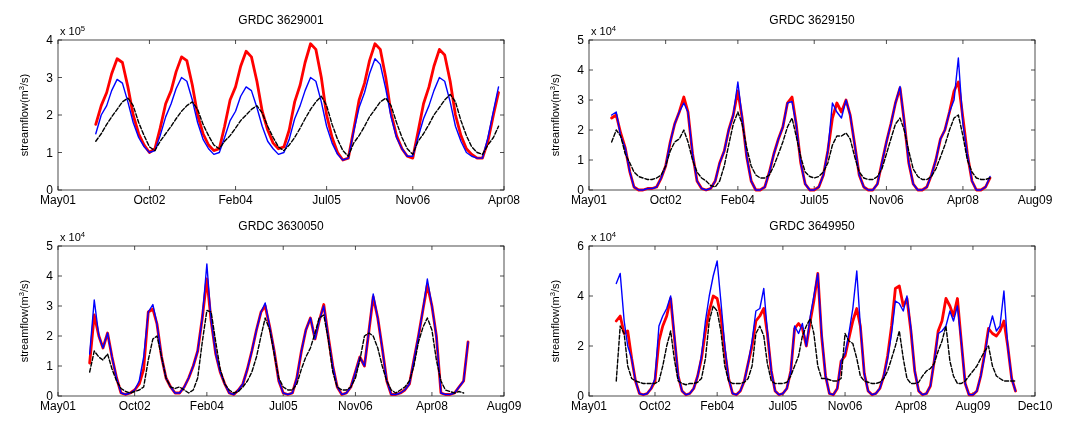 The image size is (1077, 432). Describe the element at coordinates (281, 226) in the screenshot. I see `chart-title: GRDC 3630050` at that location.